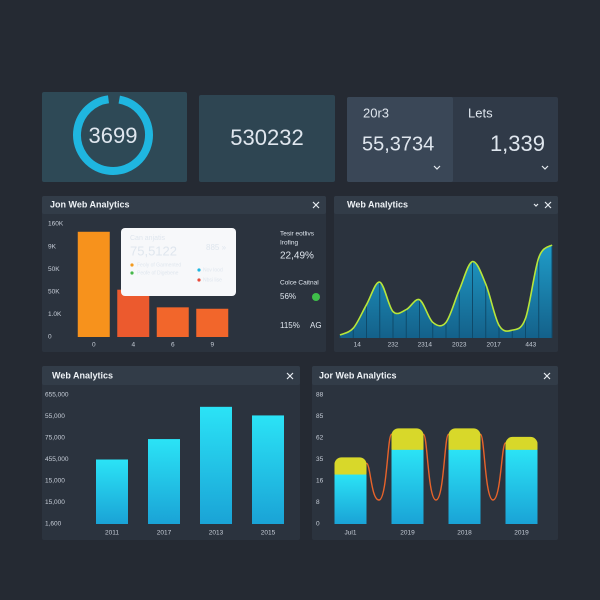 The image size is (600, 600). I want to click on trend-curve, so click(436, 467).